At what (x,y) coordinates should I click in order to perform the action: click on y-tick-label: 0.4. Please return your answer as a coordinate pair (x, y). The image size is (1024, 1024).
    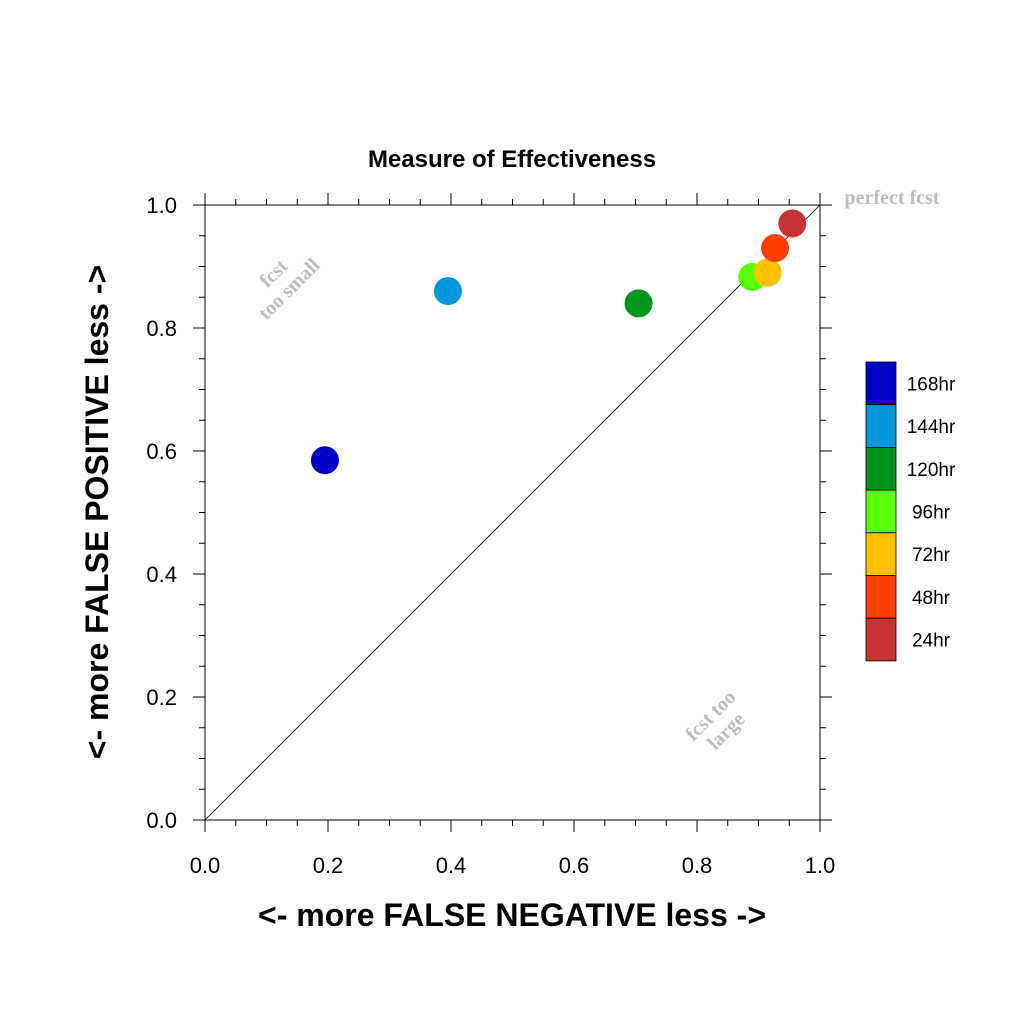
    Looking at the image, I should click on (161, 574).